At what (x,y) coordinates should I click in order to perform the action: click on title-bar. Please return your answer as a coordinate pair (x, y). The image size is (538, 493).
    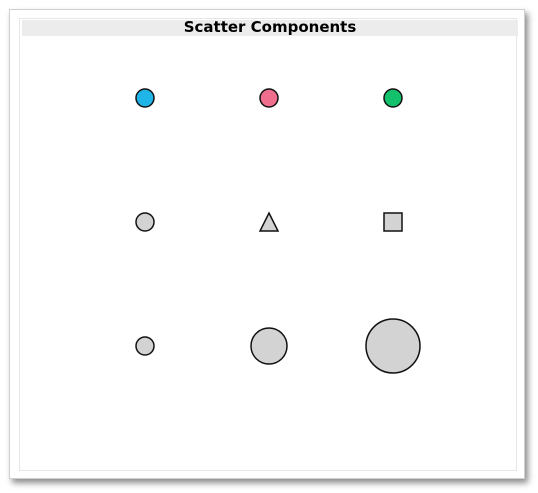
    Looking at the image, I should click on (270, 28).